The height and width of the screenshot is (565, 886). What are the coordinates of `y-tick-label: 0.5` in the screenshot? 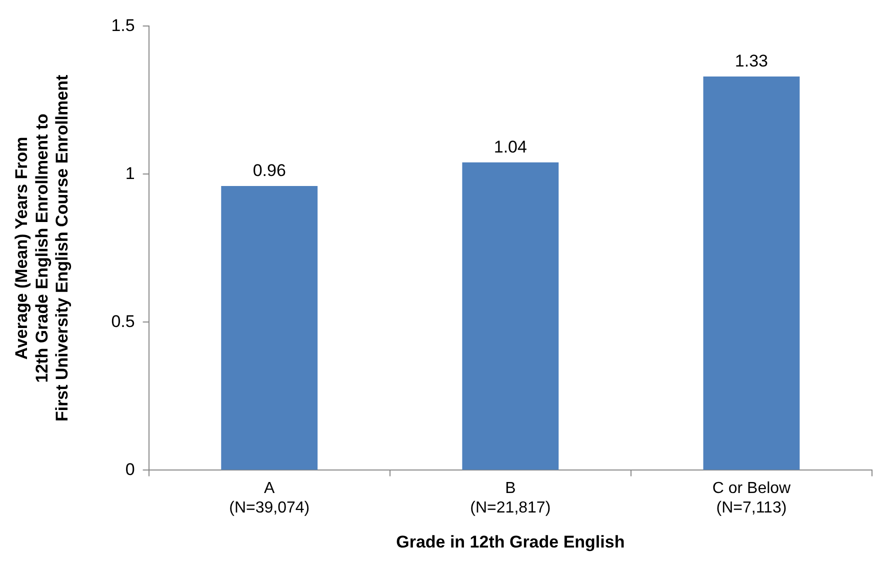 It's located at (123, 321).